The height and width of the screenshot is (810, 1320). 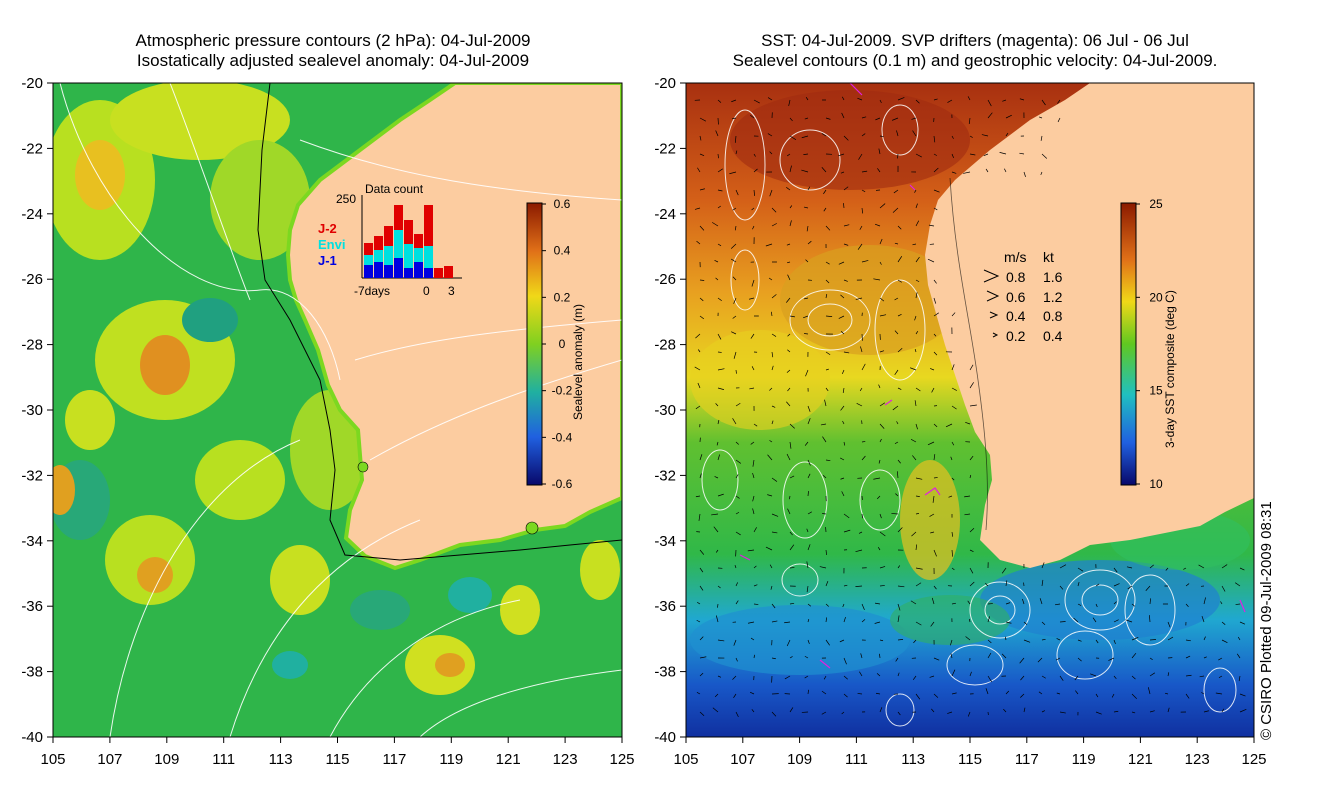 I want to click on y-tick-label: -24, so click(x=665, y=214).